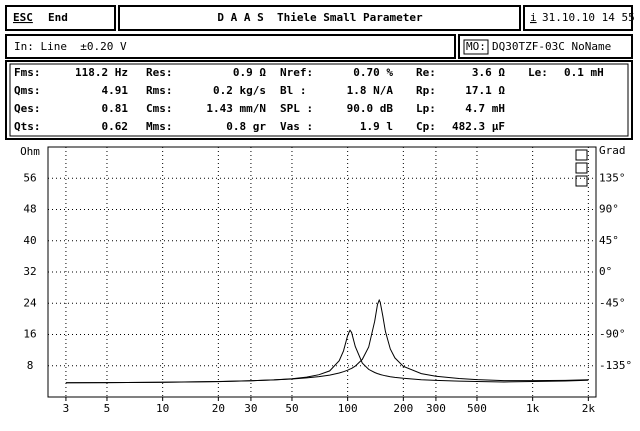 Image resolution: width=640 pixels, height=431 pixels. I want to click on param-label: Re:, so click(426, 72).